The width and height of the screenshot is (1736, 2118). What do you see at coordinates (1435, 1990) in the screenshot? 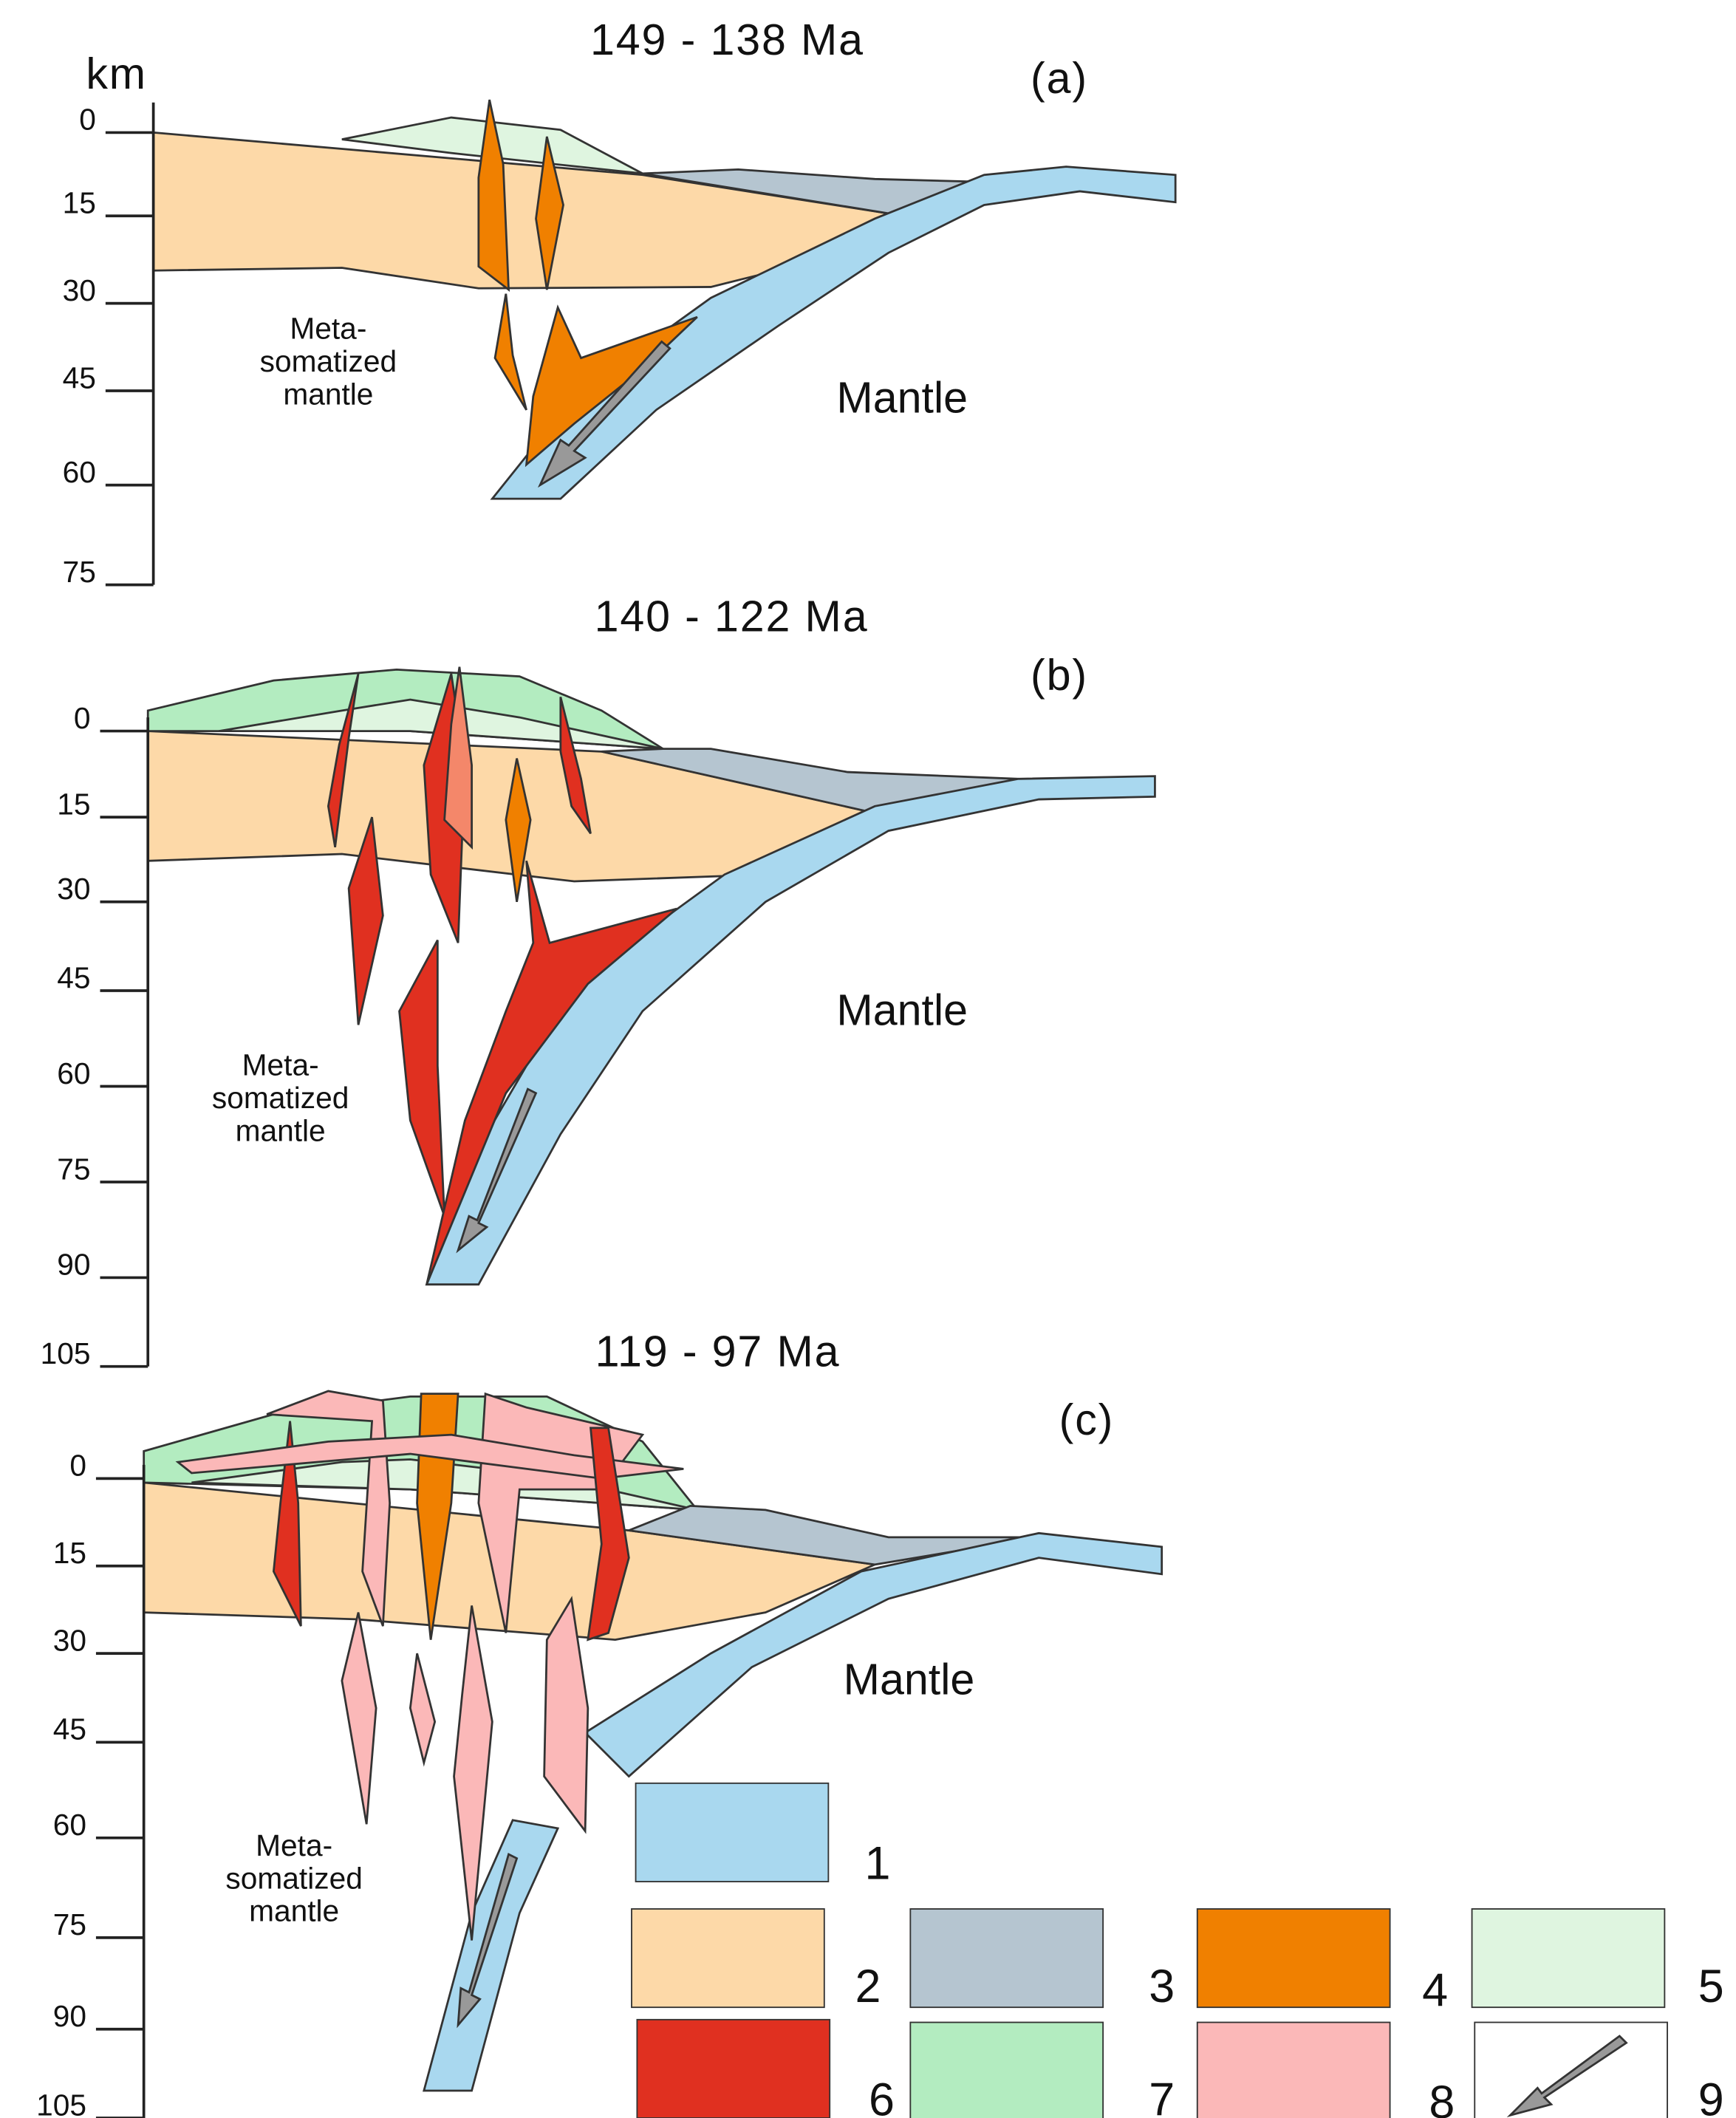
I see `legend-number: 4` at bounding box center [1435, 1990].